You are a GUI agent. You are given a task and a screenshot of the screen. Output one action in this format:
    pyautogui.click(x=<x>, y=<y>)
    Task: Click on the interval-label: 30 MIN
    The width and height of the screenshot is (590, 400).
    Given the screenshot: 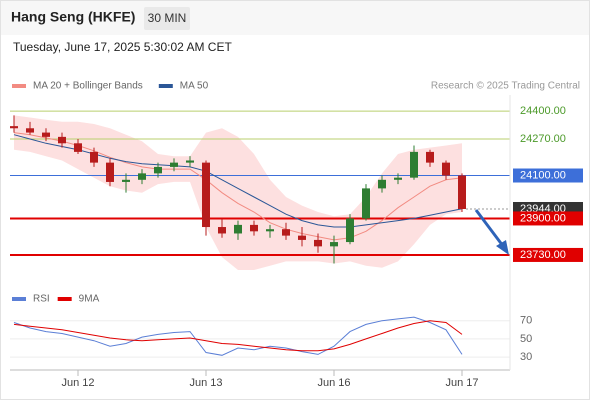 What is the action you would take?
    pyautogui.click(x=167, y=18)
    